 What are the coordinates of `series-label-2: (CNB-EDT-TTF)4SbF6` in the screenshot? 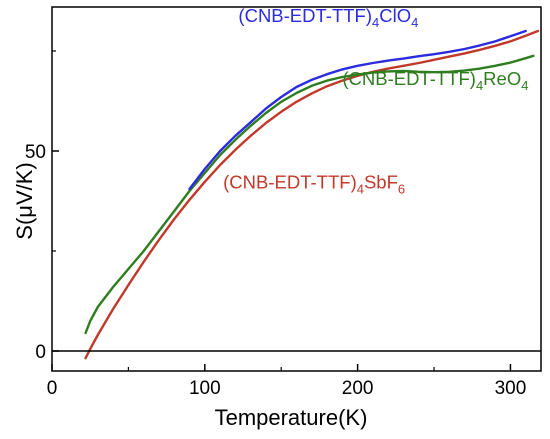 It's located at (314, 184).